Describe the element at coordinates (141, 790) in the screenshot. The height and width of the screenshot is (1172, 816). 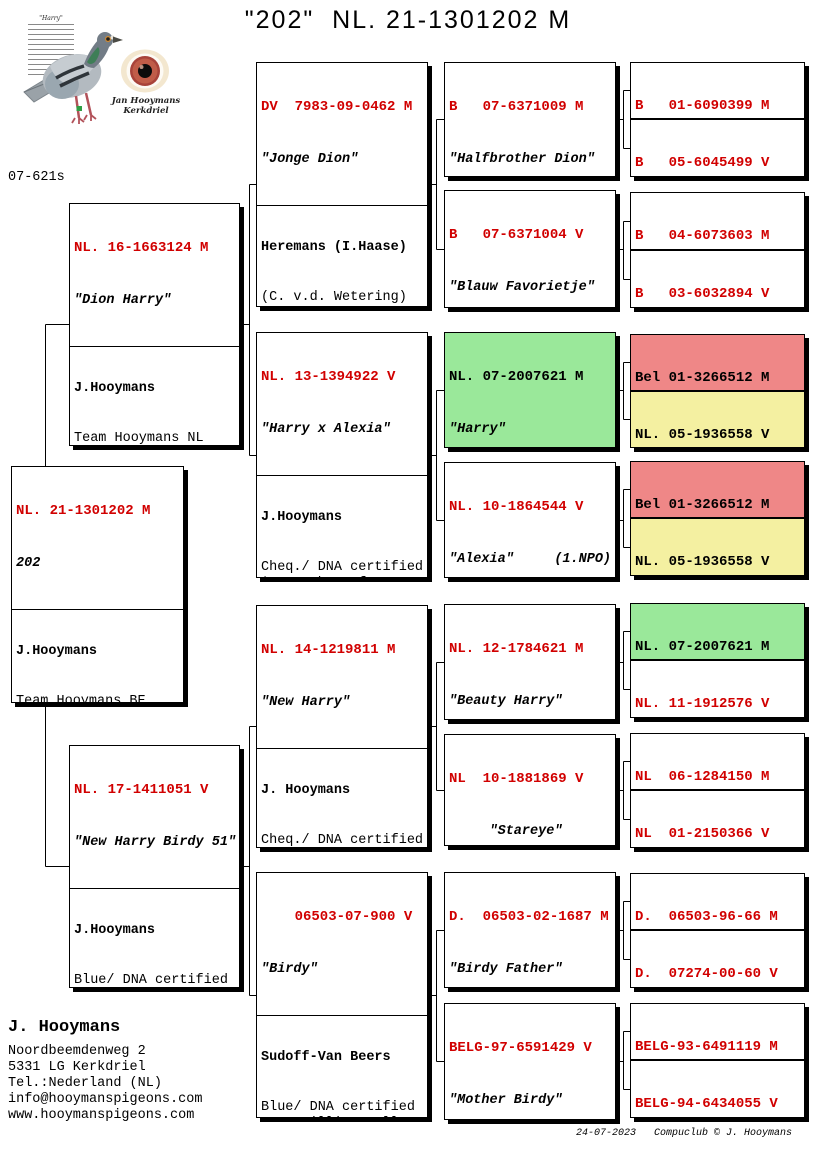
I see `ring-number: NL. 17-1411051 V` at that location.